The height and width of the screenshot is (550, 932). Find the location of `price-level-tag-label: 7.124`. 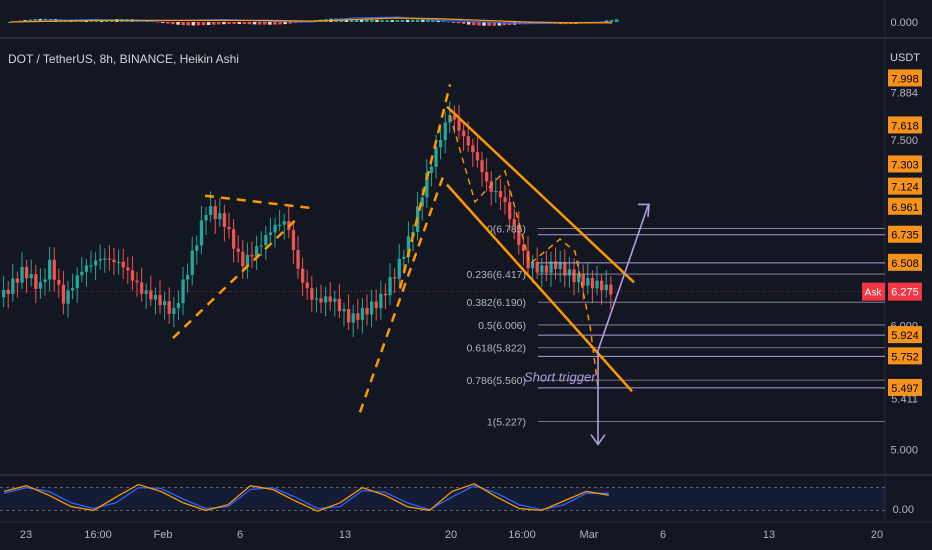

price-level-tag-label: 7.124 is located at coordinates (905, 188).